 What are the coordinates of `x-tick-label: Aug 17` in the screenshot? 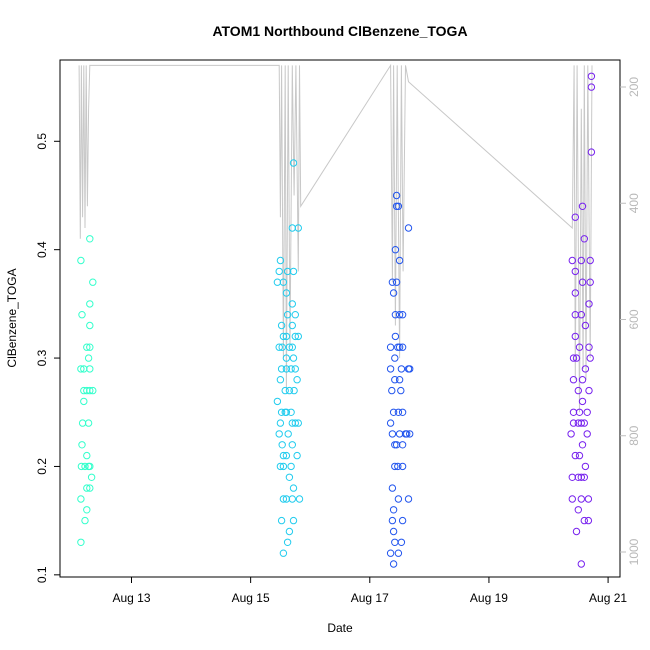 It's located at (370, 598).